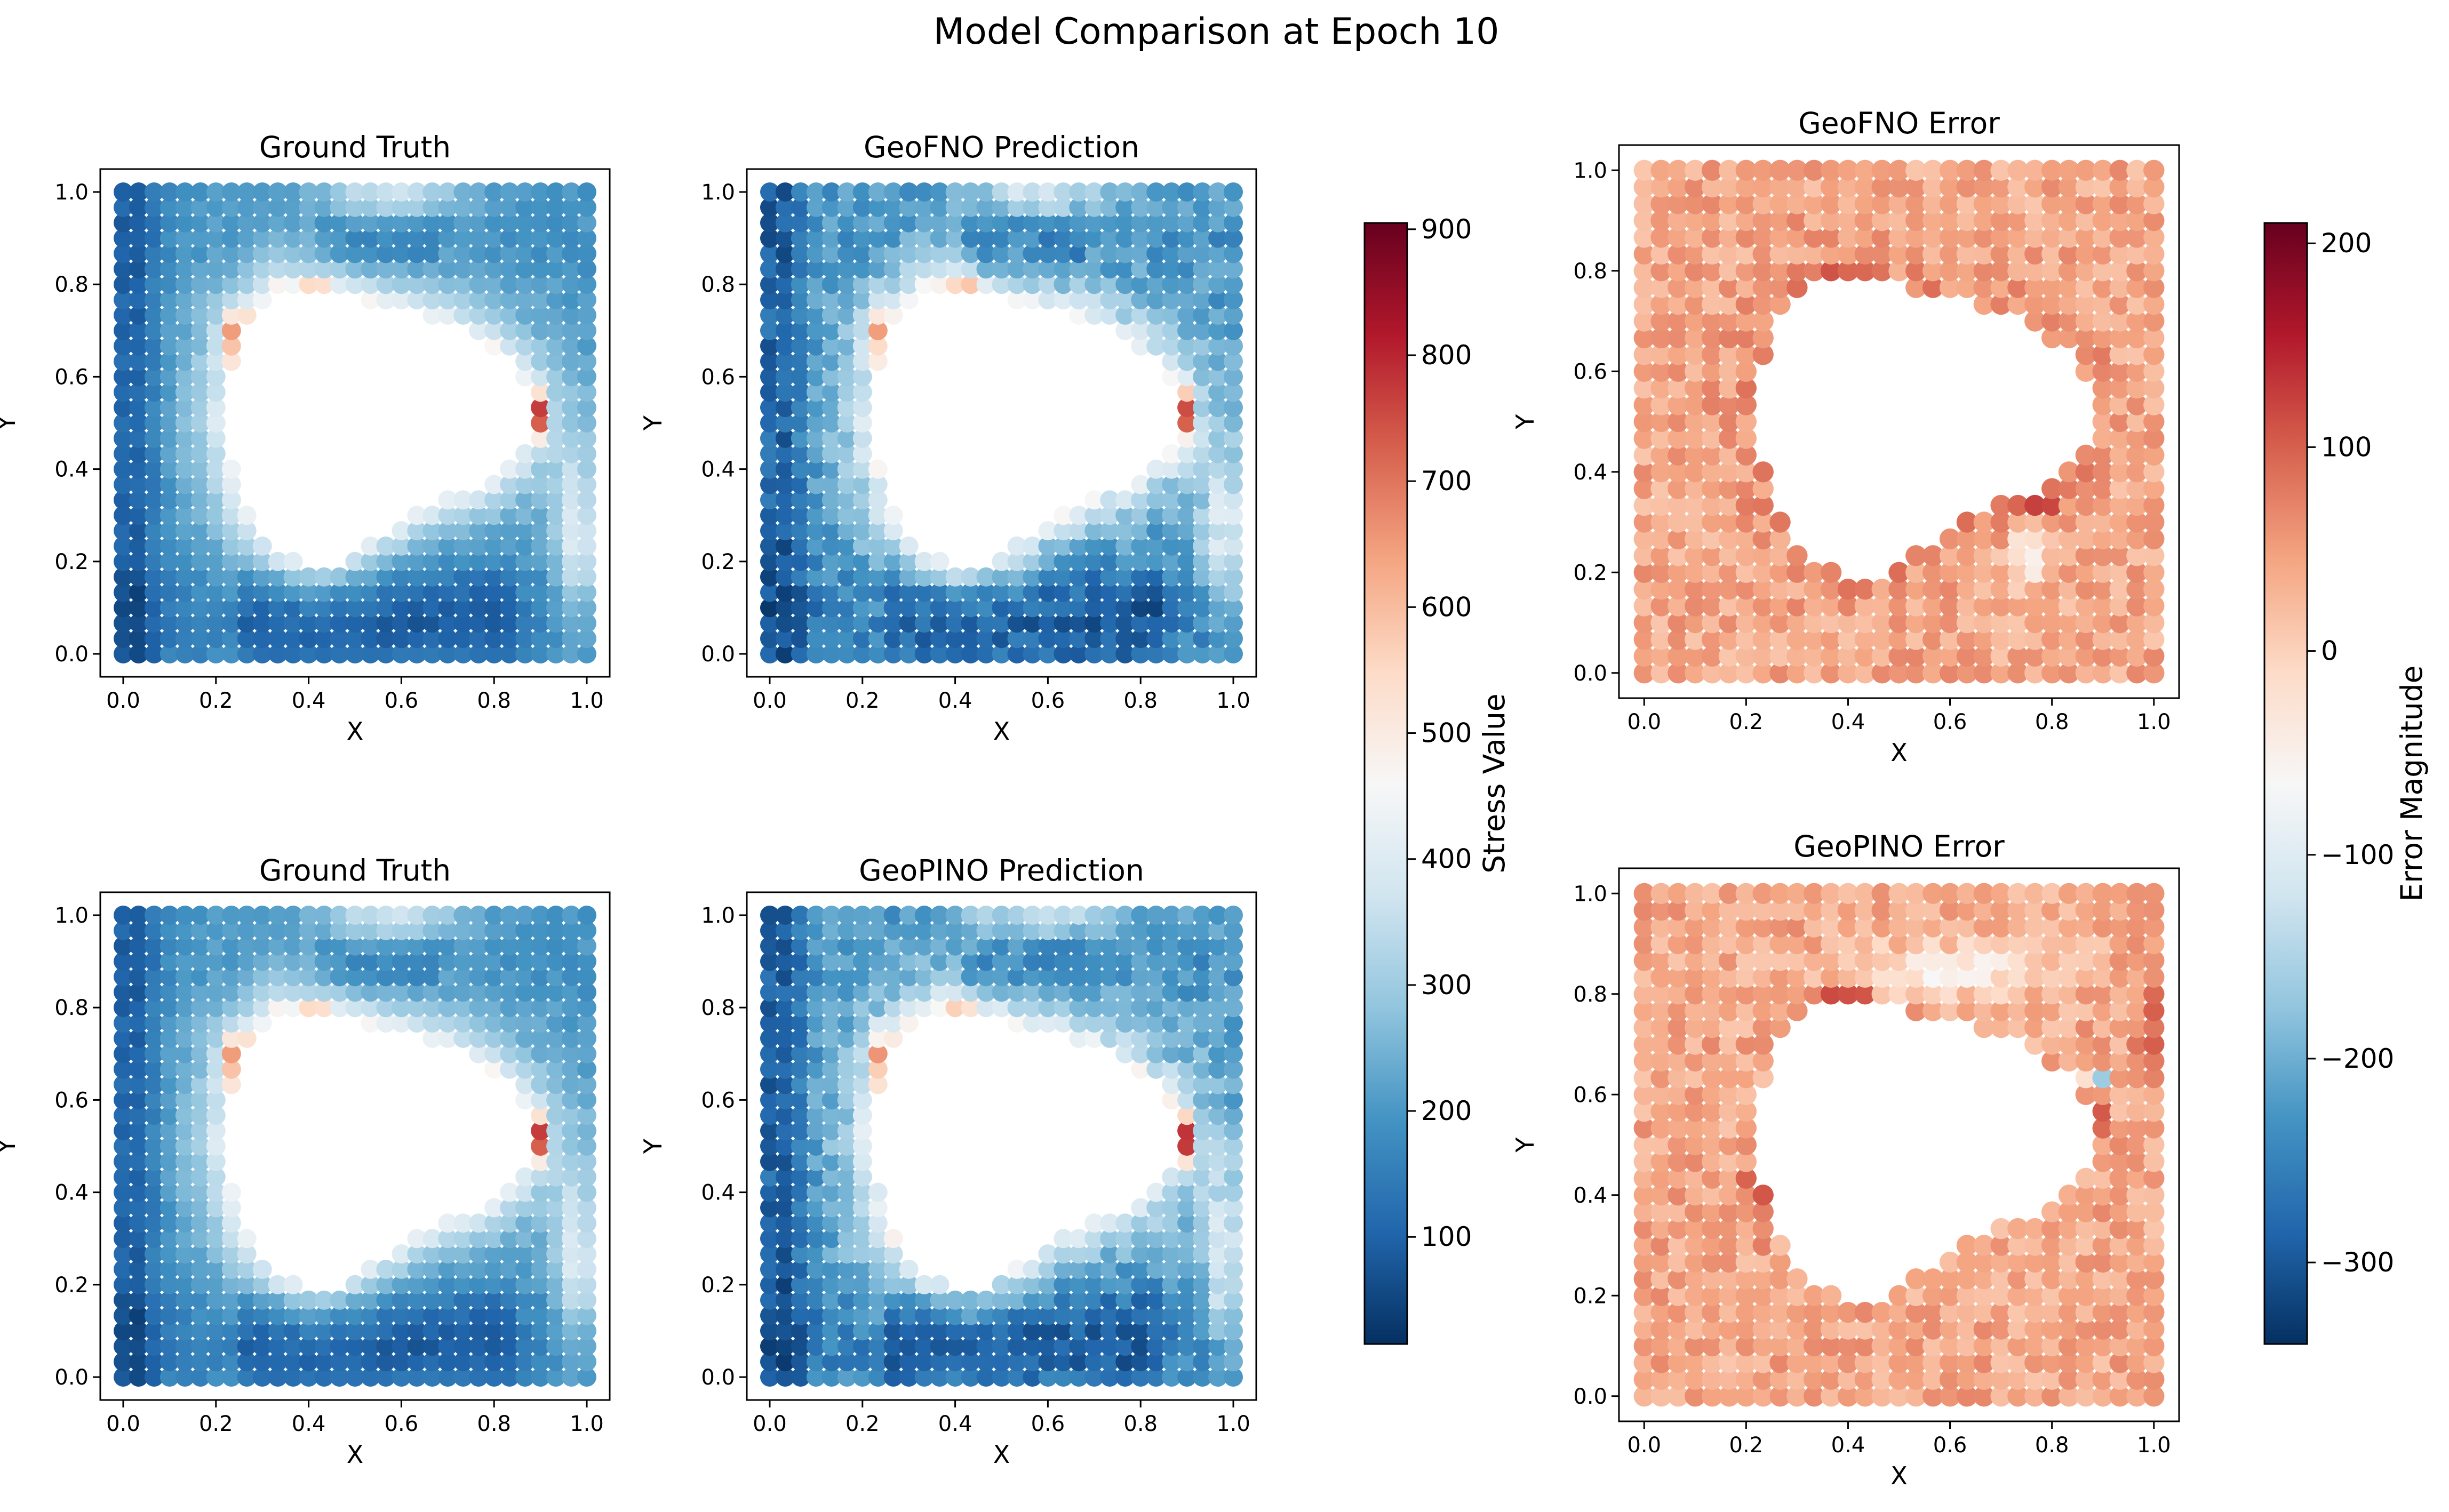 The height and width of the screenshot is (1512, 2449). I want to click on axes-frame, so click(1001, 1146).